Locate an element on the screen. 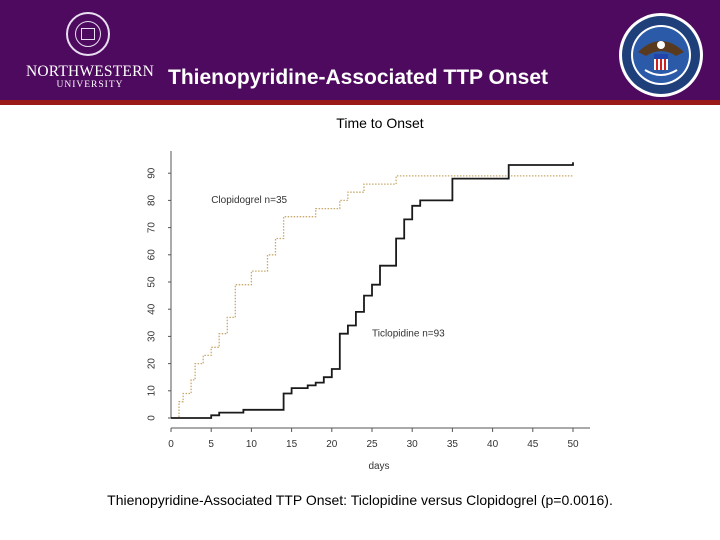  x-tick-label: 35 is located at coordinates (453, 444).